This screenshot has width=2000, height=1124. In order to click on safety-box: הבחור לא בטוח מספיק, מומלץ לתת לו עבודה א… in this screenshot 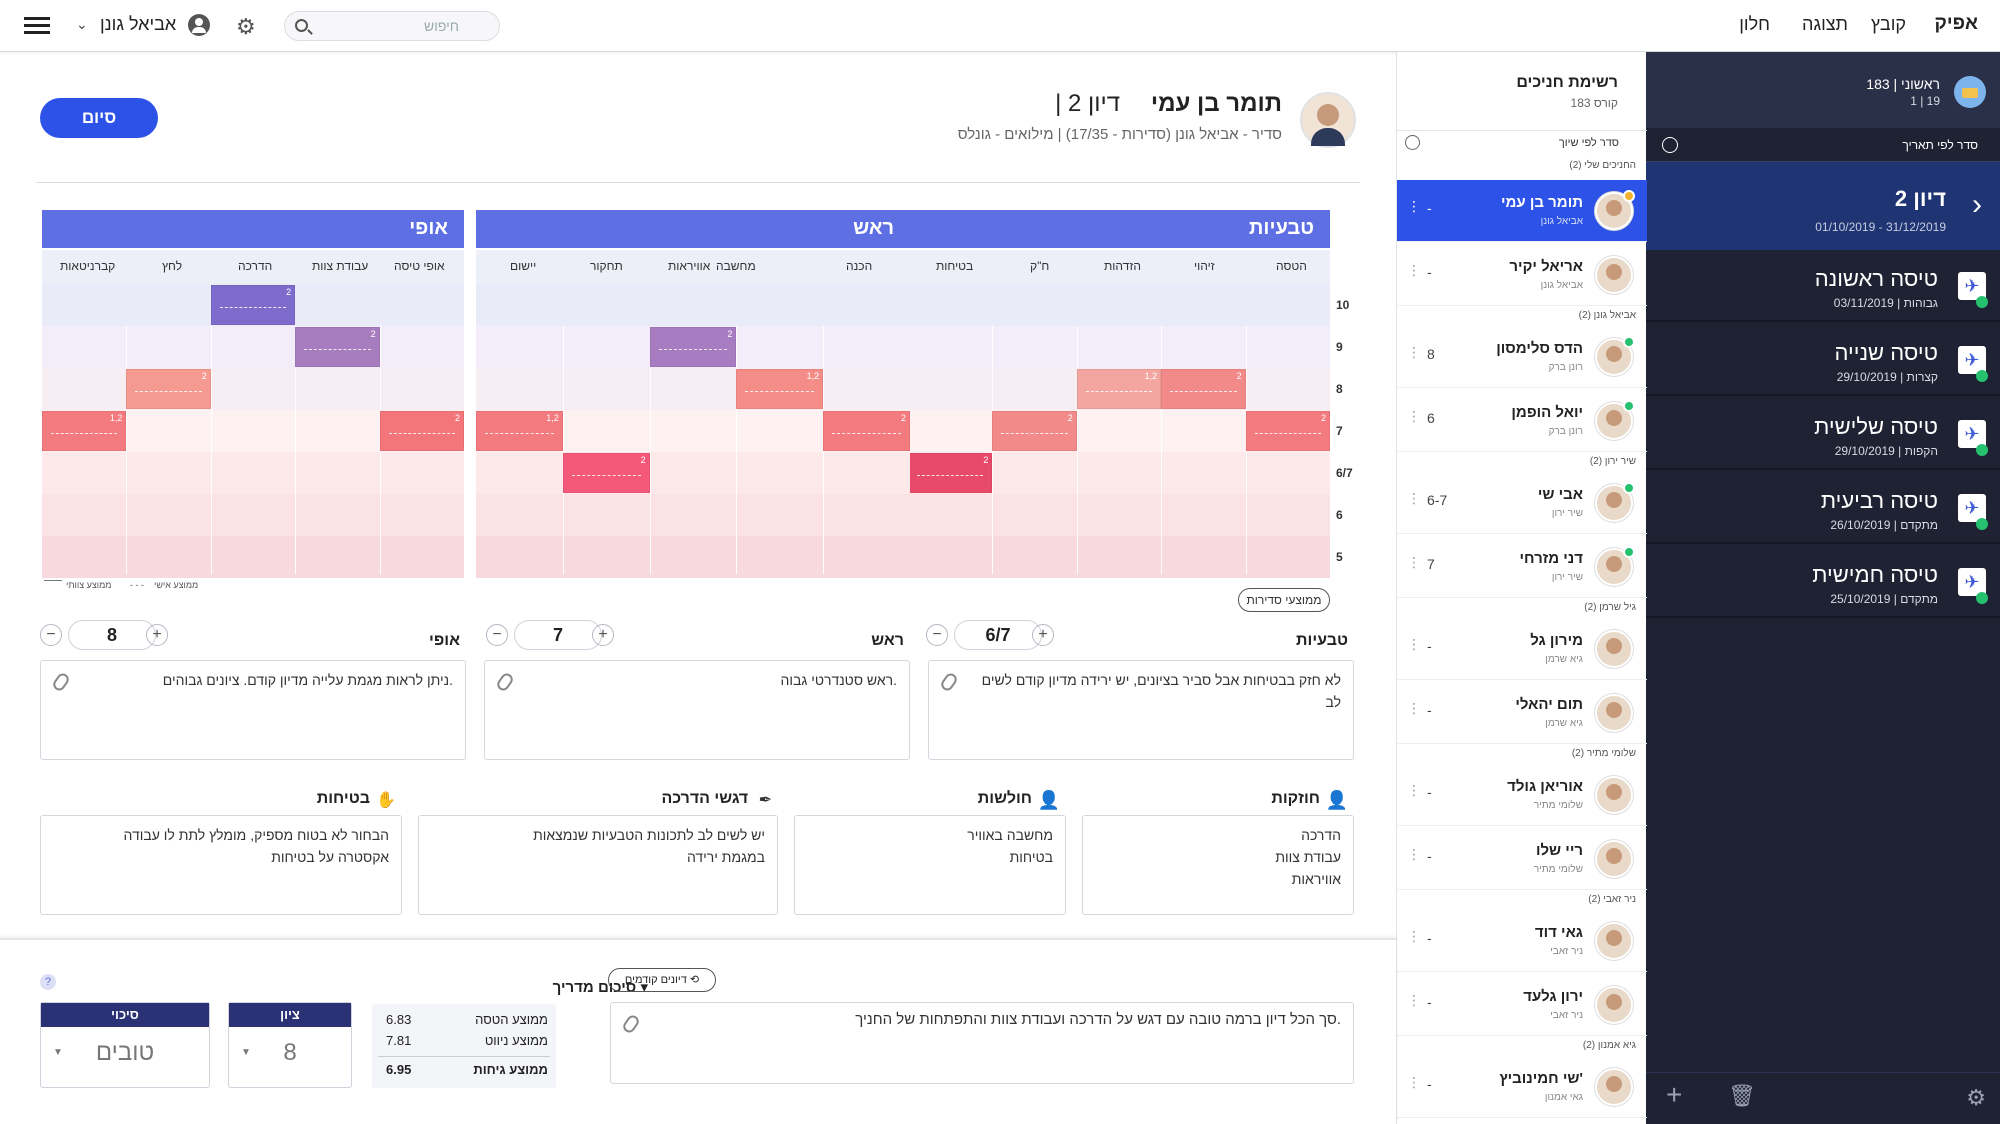, I will do `click(221, 865)`.